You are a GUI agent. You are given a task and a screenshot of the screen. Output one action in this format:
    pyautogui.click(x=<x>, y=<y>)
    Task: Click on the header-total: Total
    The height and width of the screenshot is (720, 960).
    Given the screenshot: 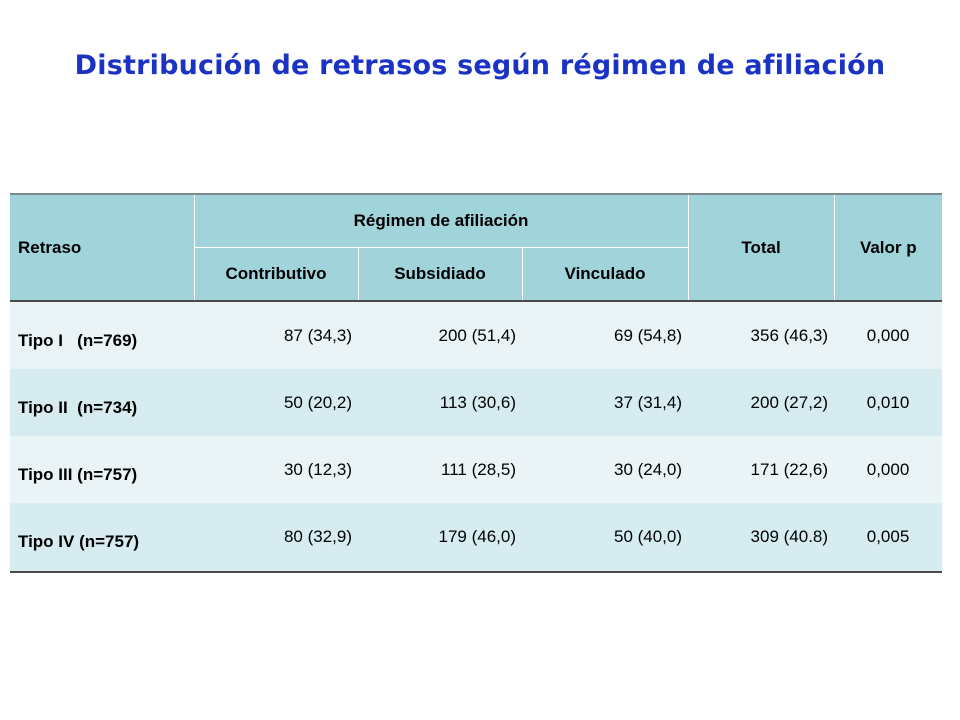 What is the action you would take?
    pyautogui.click(x=761, y=247)
    